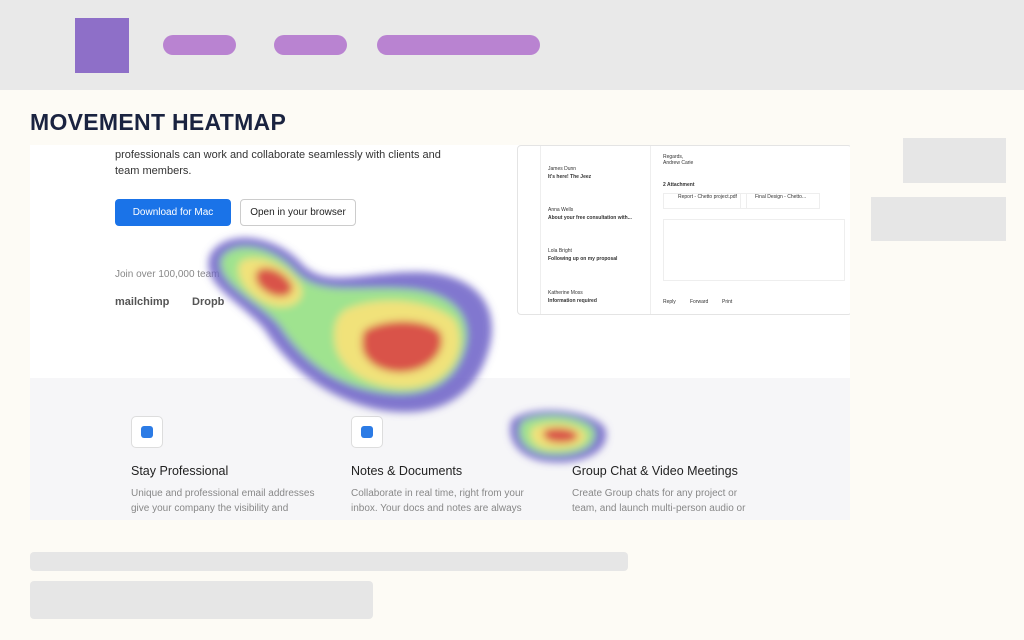 This screenshot has height=640, width=1024. Describe the element at coordinates (678, 163) in the screenshot. I see `mail-text: Andrew Carie` at that location.